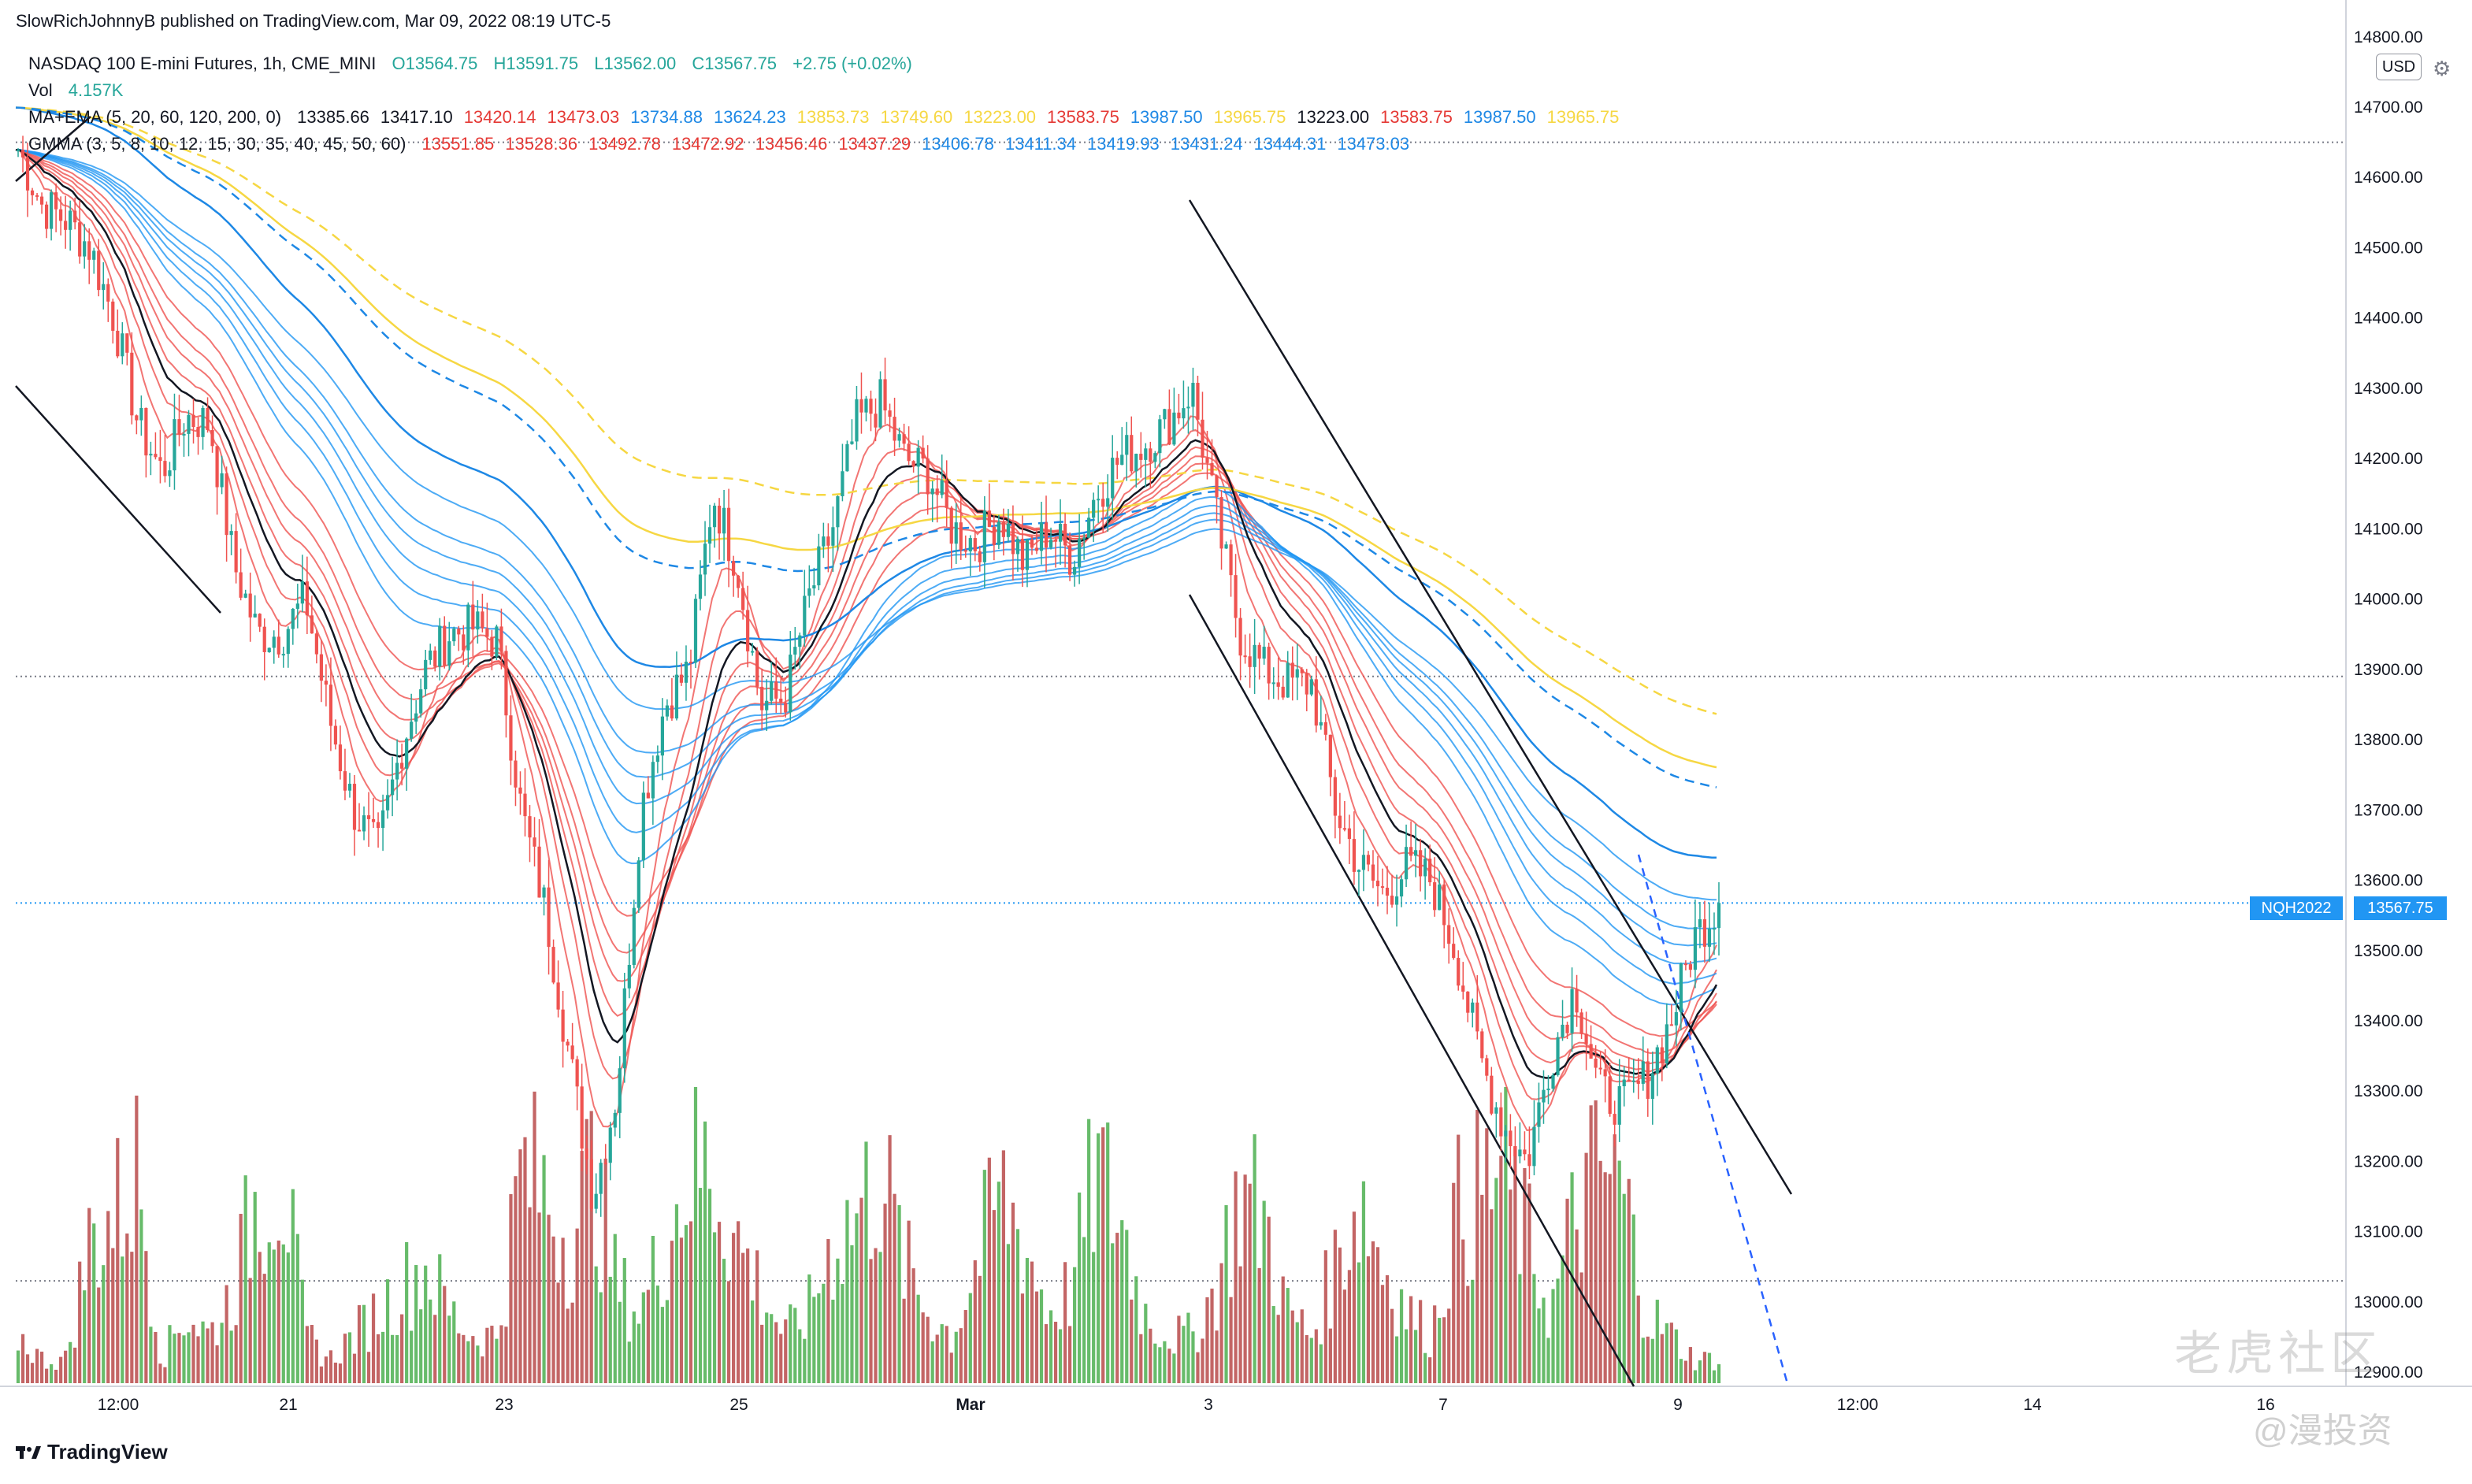 This screenshot has width=2472, height=1484. Describe the element at coordinates (81, 90) in the screenshot. I see `legend-volume-row: Vol 4.157K` at that location.